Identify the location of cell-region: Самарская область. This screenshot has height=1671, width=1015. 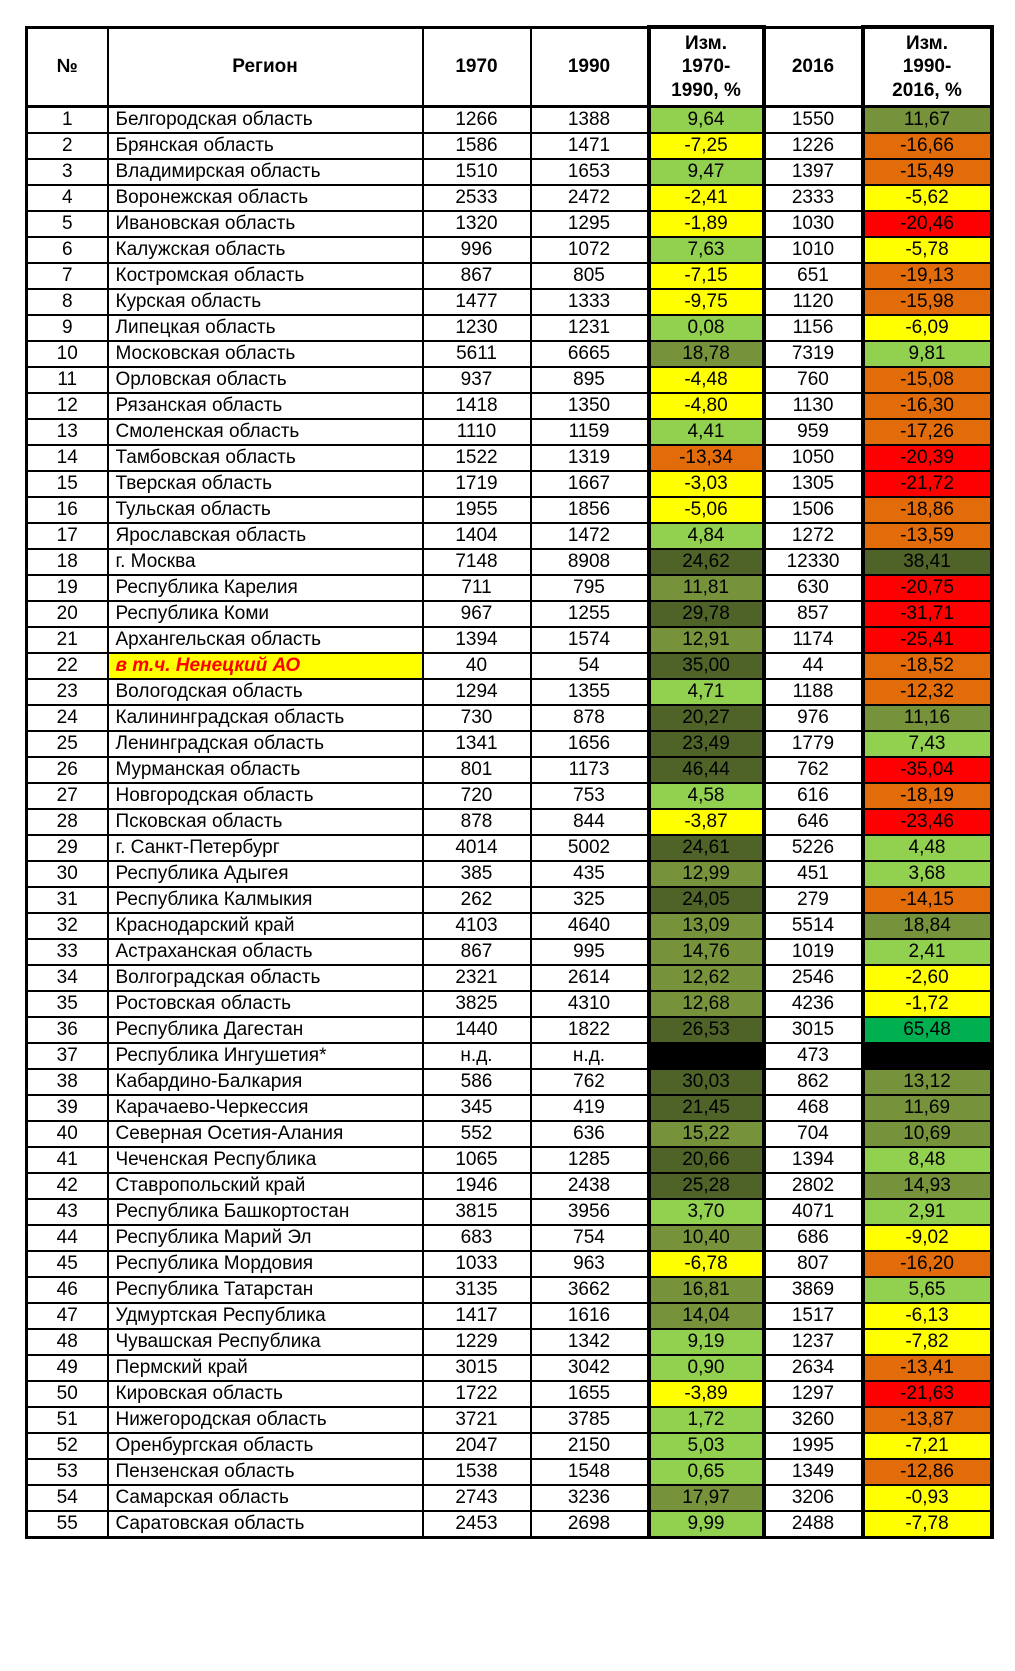
(265, 1498).